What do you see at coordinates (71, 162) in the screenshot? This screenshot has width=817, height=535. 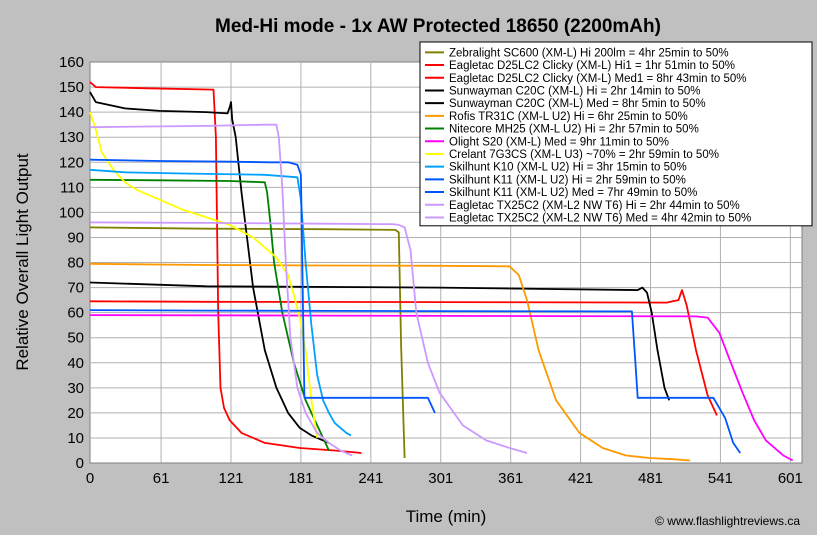 I see `y-tick-label: 120` at bounding box center [71, 162].